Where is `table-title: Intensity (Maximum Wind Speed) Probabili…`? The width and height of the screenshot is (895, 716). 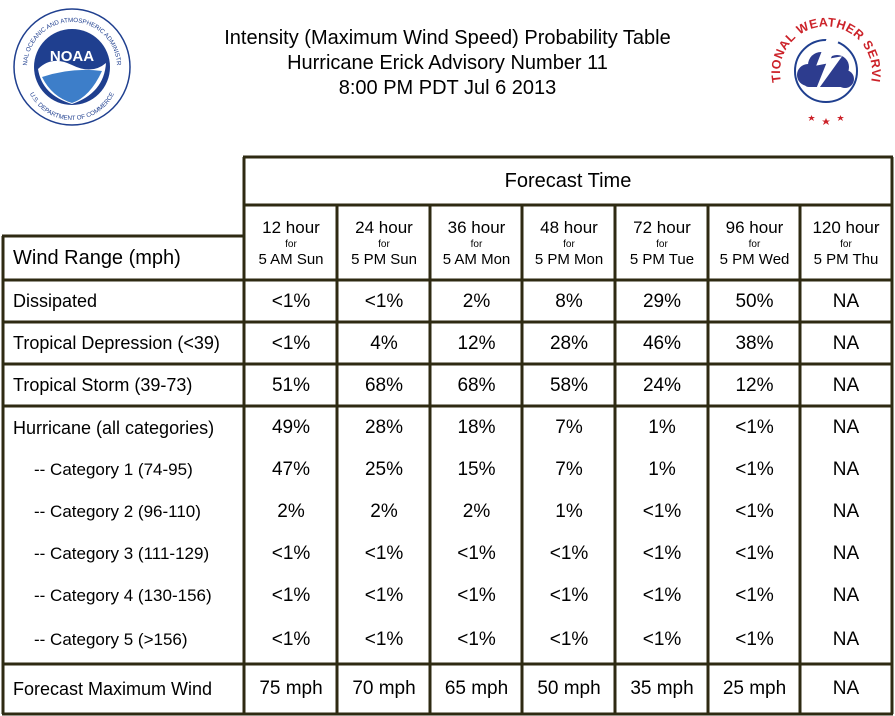
table-title: Intensity (Maximum Wind Speed) Probabili… is located at coordinates (447, 38).